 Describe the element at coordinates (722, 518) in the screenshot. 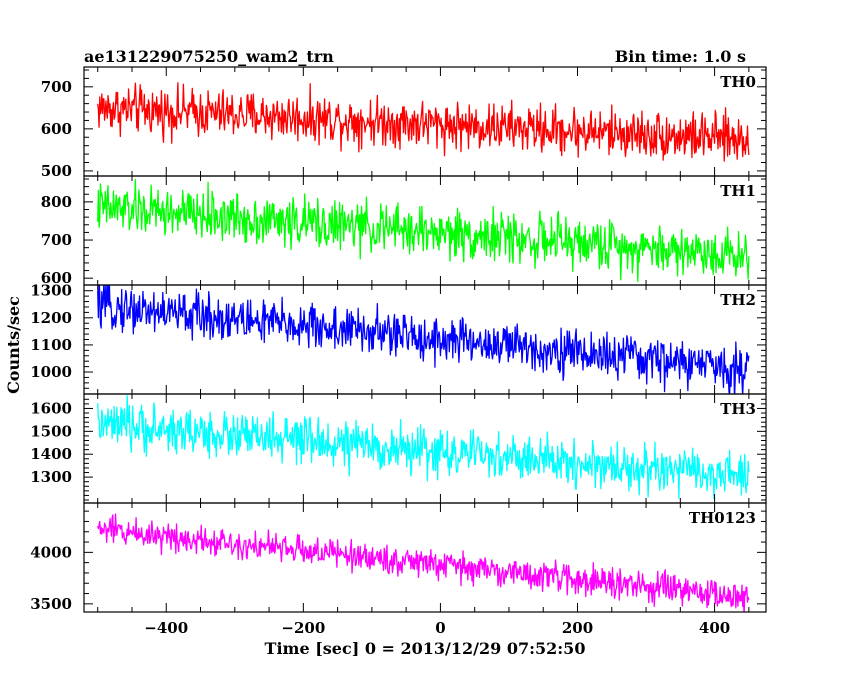

I see `series-label-th0123: TH0123` at that location.